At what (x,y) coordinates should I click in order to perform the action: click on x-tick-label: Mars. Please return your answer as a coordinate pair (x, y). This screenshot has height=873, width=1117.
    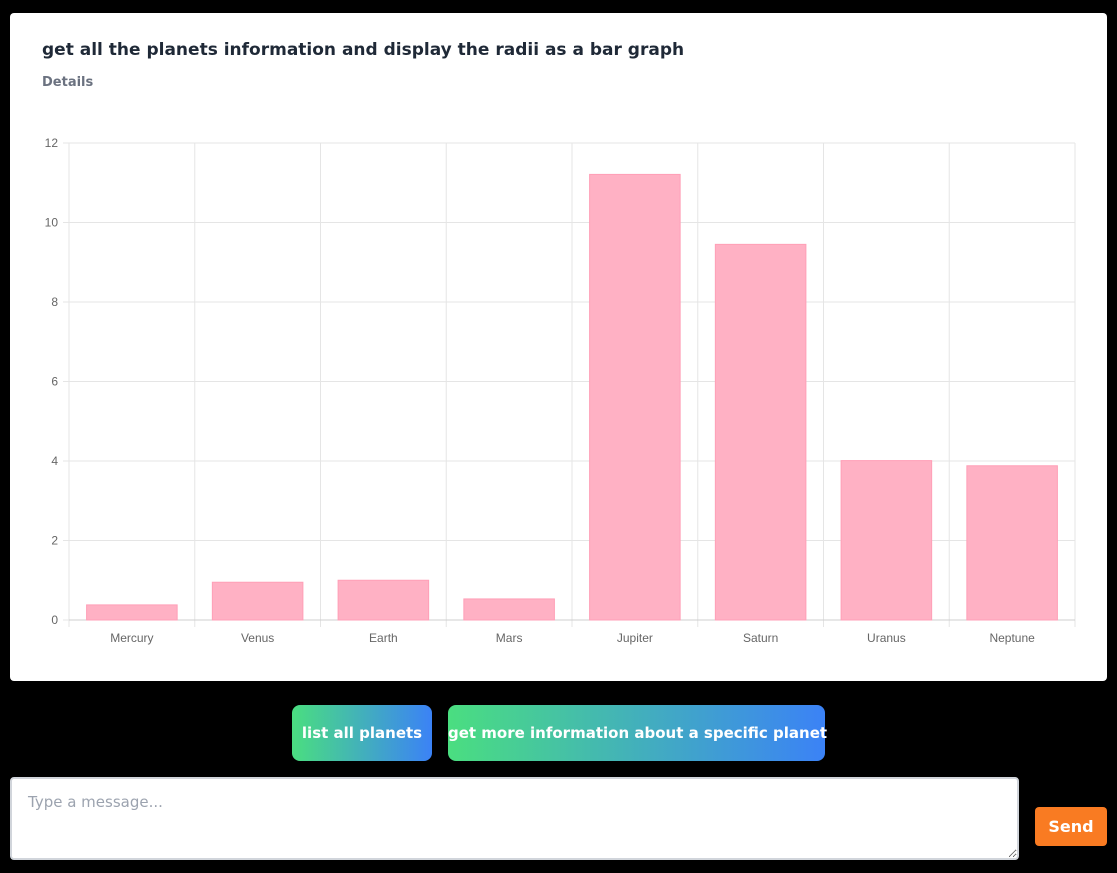
    Looking at the image, I should click on (509, 638).